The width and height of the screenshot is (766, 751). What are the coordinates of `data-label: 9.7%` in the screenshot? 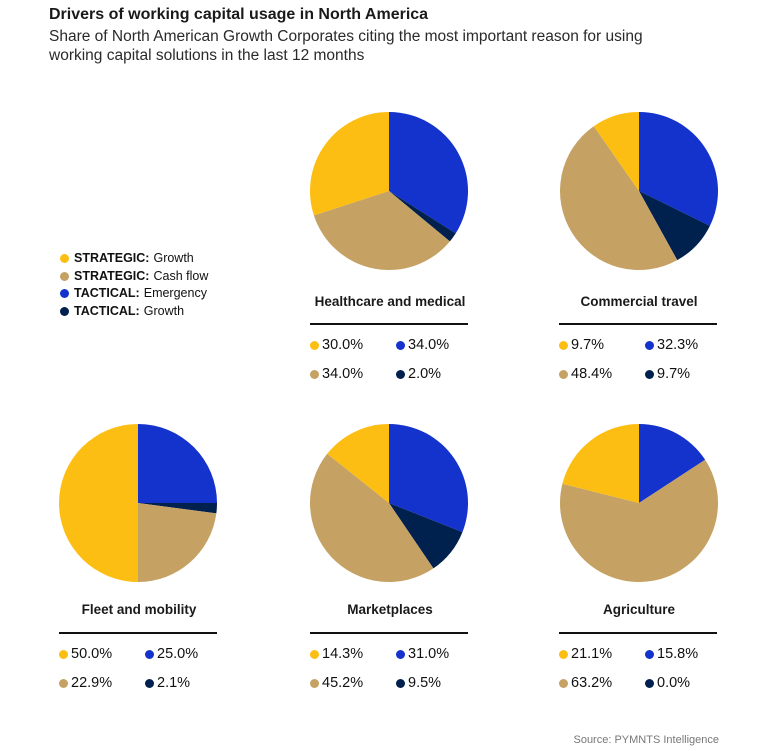 It's located at (588, 345).